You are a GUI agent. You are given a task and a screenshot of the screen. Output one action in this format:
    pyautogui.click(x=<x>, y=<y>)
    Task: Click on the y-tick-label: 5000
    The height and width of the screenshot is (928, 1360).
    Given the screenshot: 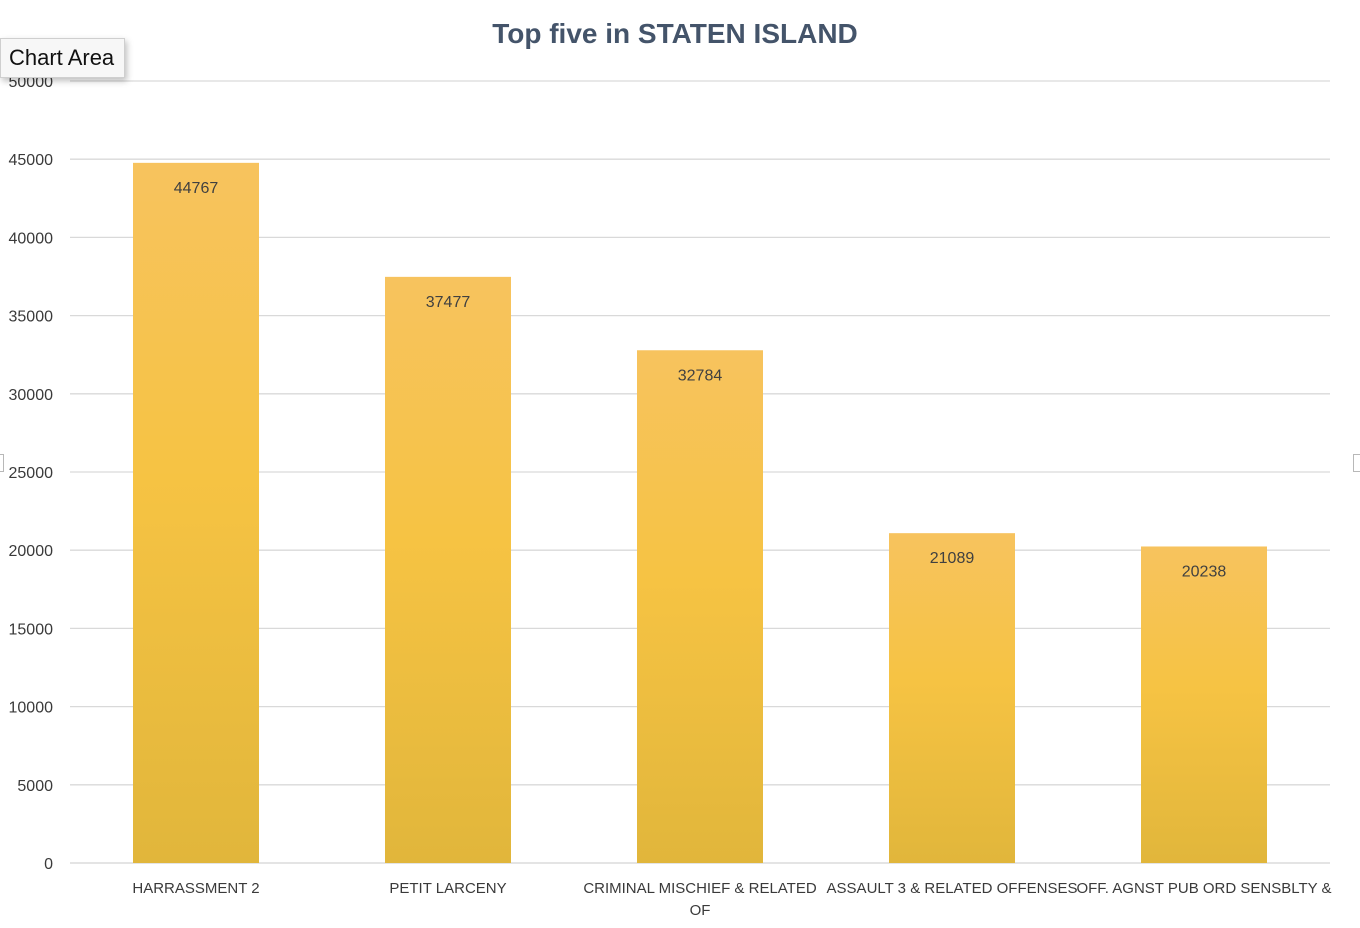 What is the action you would take?
    pyautogui.click(x=35, y=786)
    